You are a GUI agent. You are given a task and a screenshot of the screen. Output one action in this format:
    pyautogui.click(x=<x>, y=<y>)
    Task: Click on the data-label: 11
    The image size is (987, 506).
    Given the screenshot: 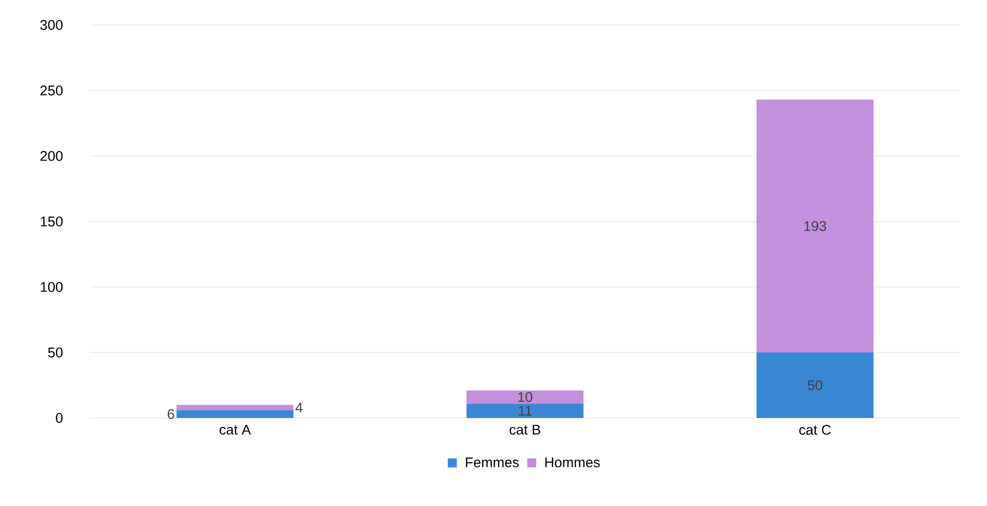 What is the action you would take?
    pyautogui.click(x=525, y=411)
    